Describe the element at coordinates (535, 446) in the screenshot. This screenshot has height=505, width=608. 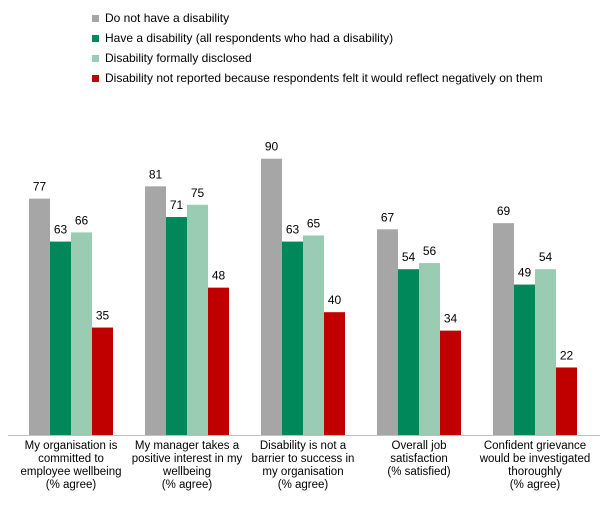
I see `category-label-line: Confident grievance` at that location.